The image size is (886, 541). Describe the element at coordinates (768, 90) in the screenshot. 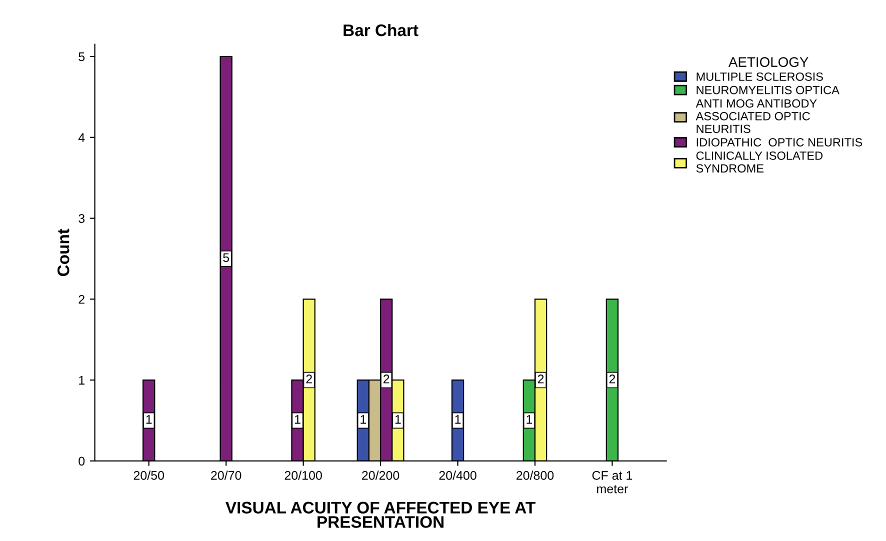

I see `legend-label: NEUROMYELITIS OPTICA` at that location.